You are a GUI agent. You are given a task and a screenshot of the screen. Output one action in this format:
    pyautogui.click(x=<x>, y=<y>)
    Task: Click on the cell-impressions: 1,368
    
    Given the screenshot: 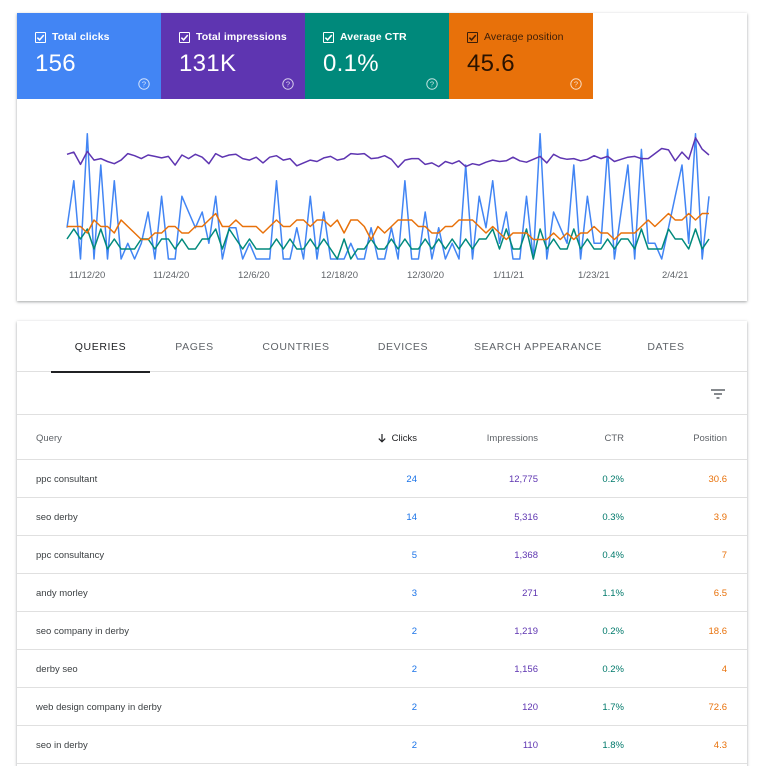 What is the action you would take?
    pyautogui.click(x=526, y=555)
    